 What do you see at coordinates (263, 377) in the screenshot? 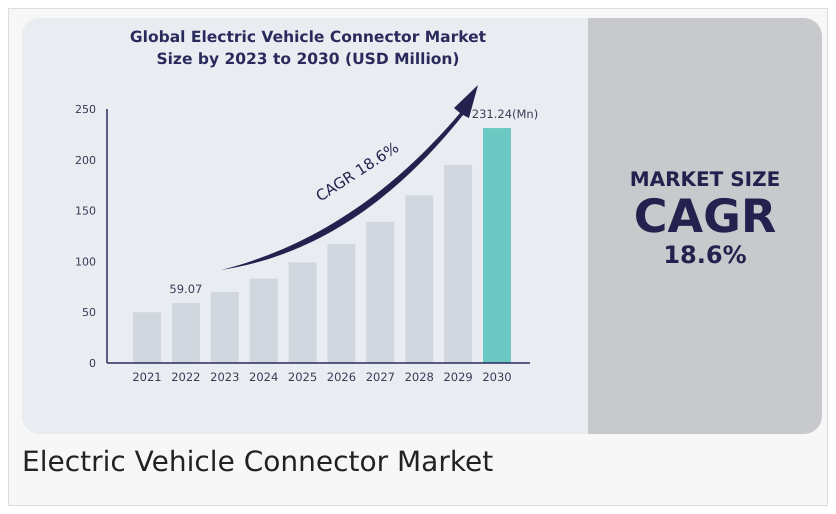
I see `x-tick-label: 2024` at bounding box center [263, 377].